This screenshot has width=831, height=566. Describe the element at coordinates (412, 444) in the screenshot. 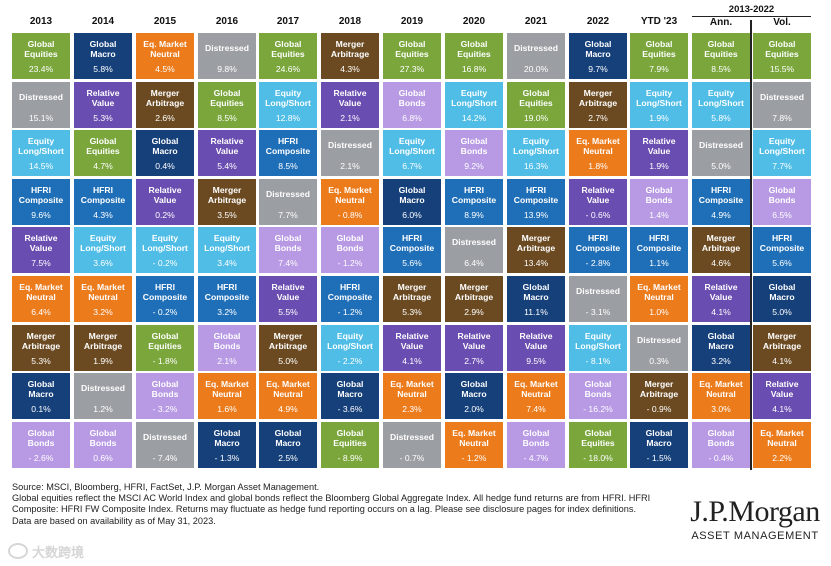

I see `quilt-cell: Distressed - 0.7%` at that location.